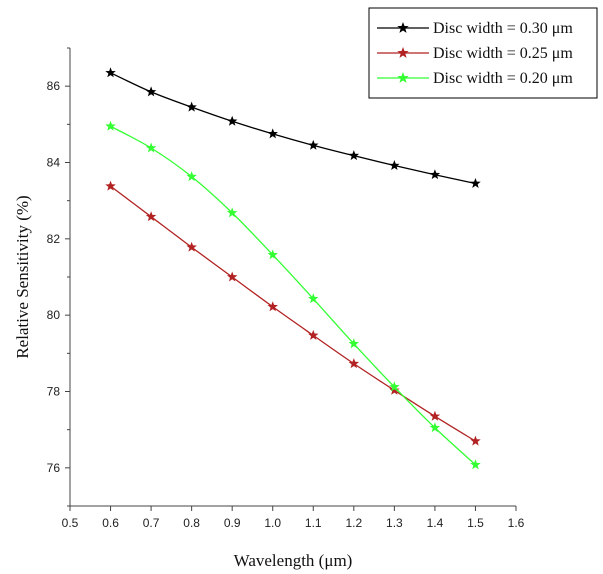  What do you see at coordinates (54, 315) in the screenshot?
I see `y-tick-label: 80` at bounding box center [54, 315].